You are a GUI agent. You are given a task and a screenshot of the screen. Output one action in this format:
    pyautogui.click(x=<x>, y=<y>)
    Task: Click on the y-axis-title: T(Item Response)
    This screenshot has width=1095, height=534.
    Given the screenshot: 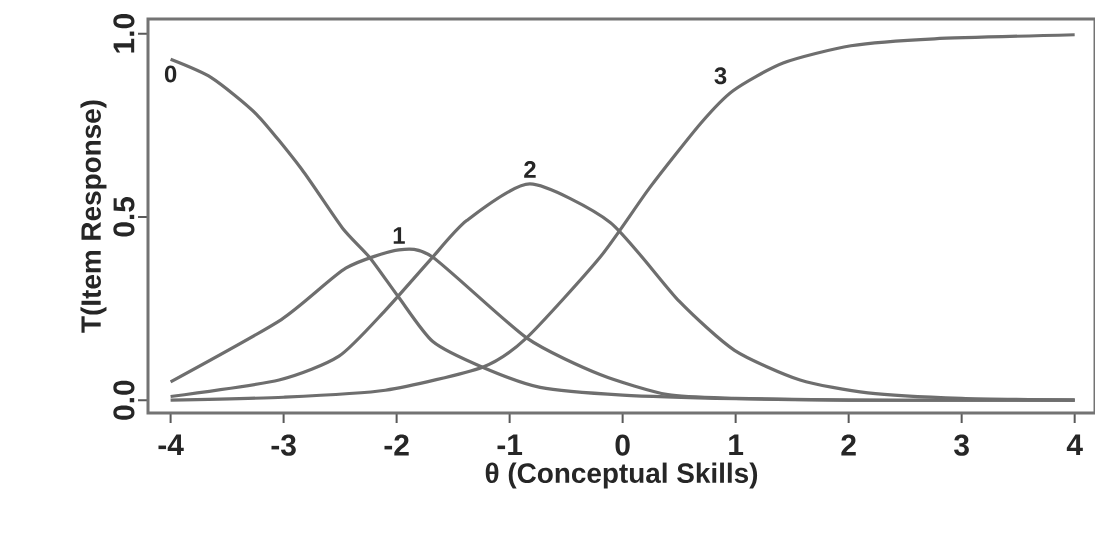 What is the action you would take?
    pyautogui.click(x=93, y=216)
    